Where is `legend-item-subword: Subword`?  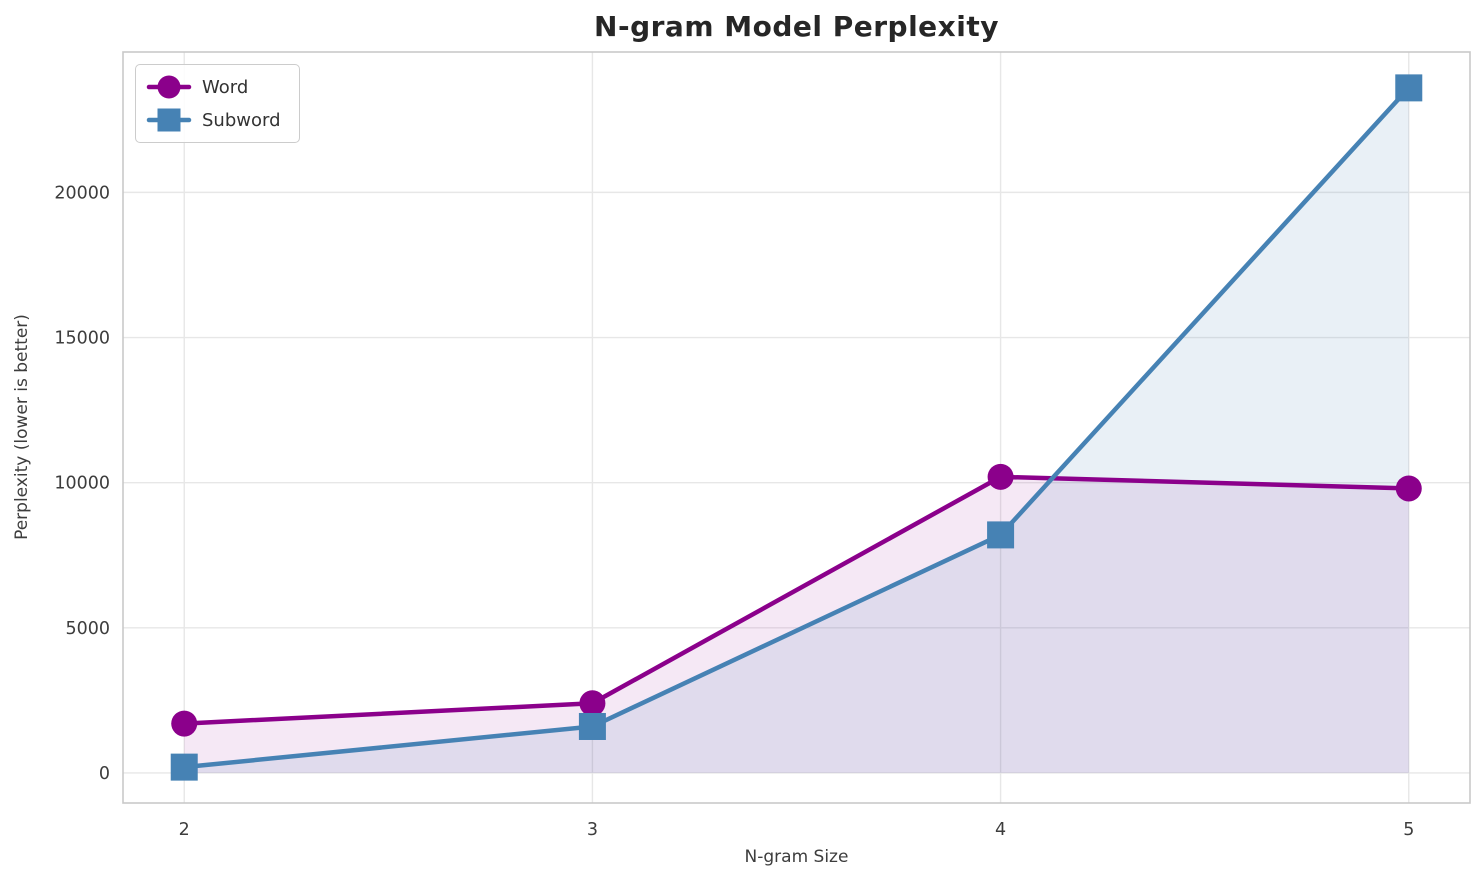 legend-item-subword: Subword is located at coordinates (213, 120).